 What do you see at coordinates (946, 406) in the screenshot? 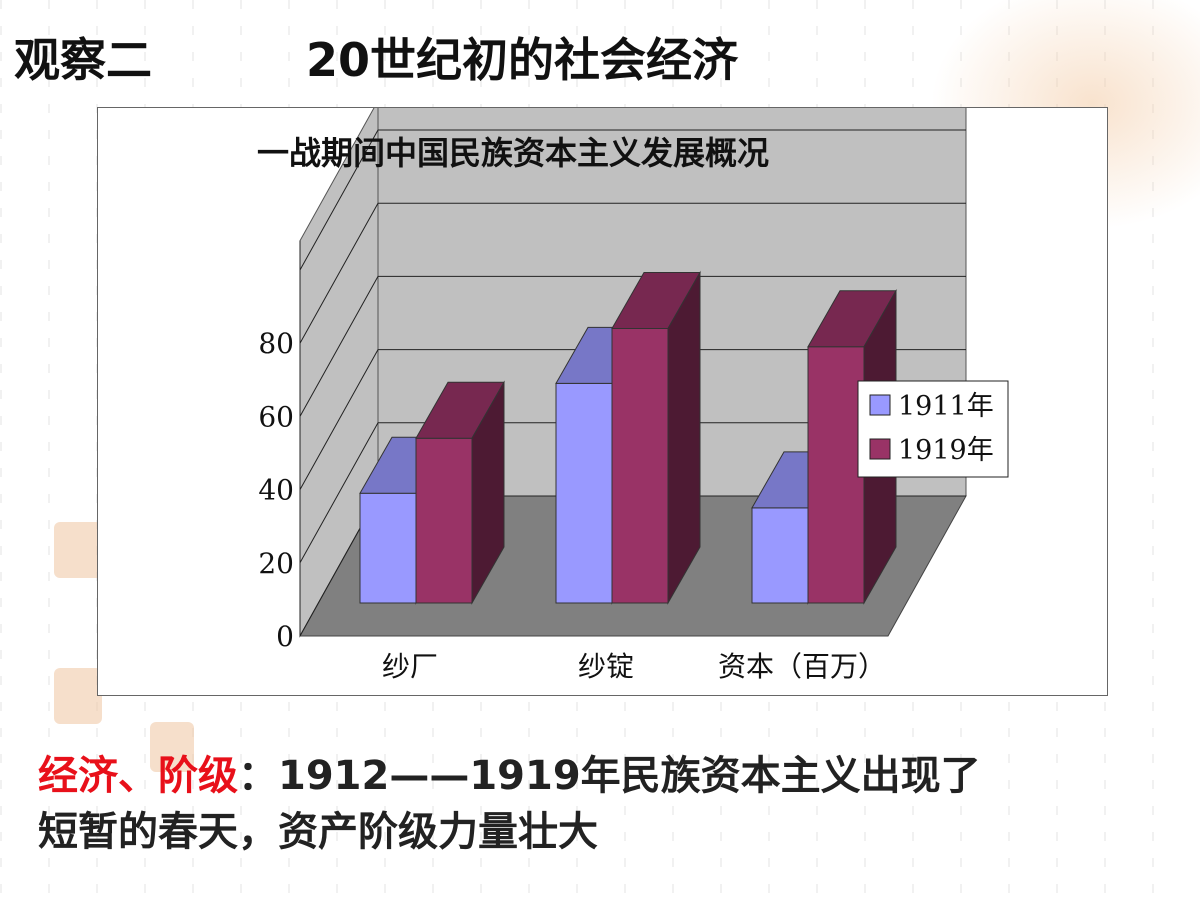
I see `legend-label: 1911年` at bounding box center [946, 406].